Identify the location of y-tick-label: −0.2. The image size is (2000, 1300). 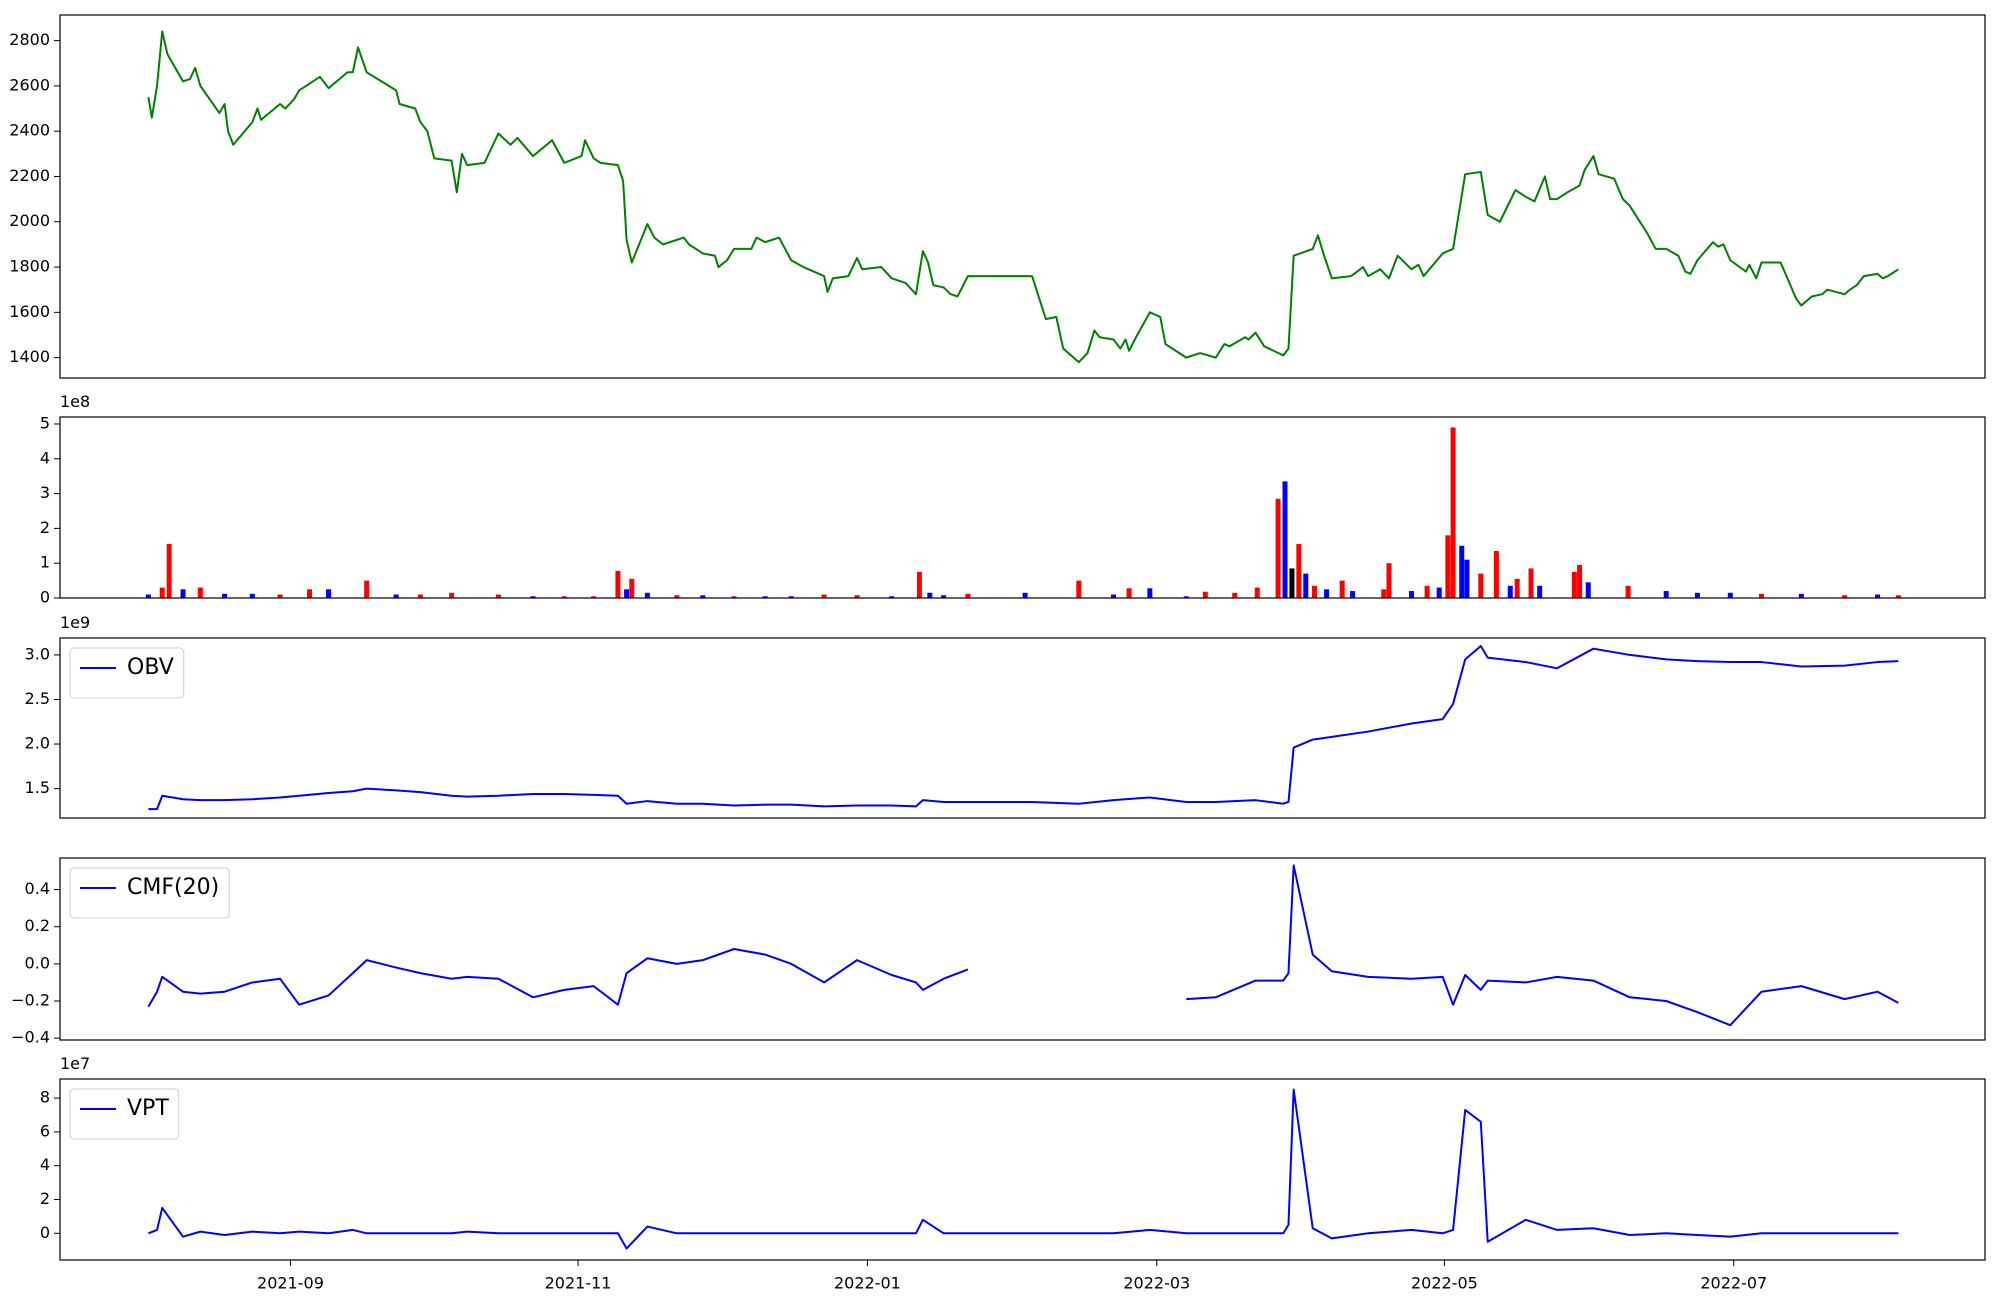
(30, 1000).